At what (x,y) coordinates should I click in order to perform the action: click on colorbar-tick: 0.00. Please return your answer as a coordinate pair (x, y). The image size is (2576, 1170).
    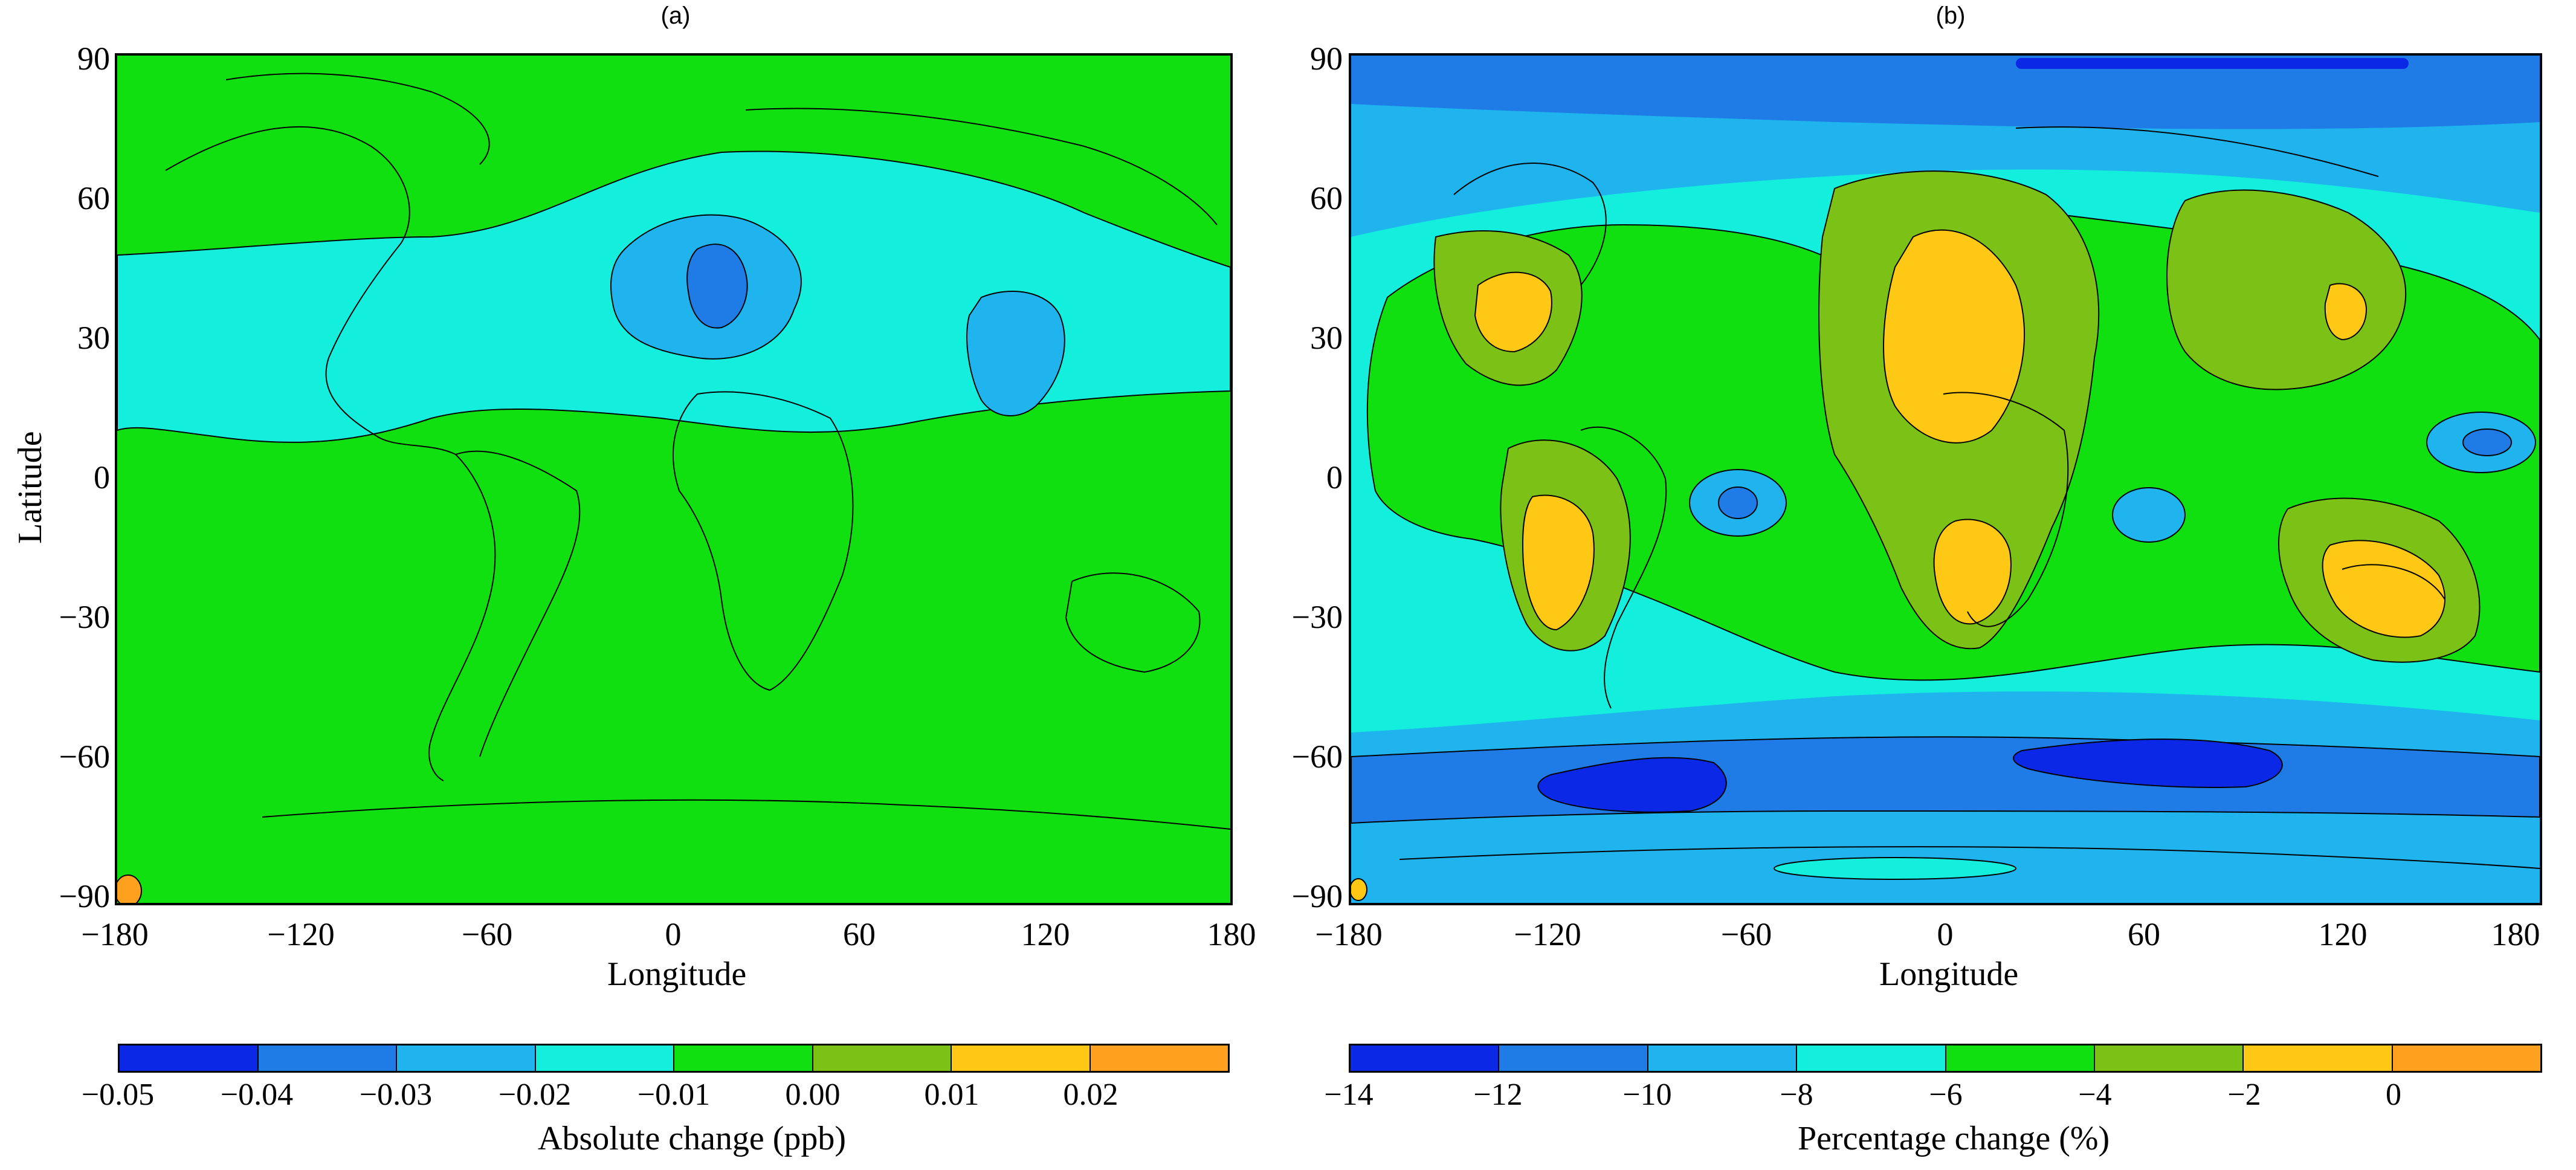
    Looking at the image, I should click on (813, 1095).